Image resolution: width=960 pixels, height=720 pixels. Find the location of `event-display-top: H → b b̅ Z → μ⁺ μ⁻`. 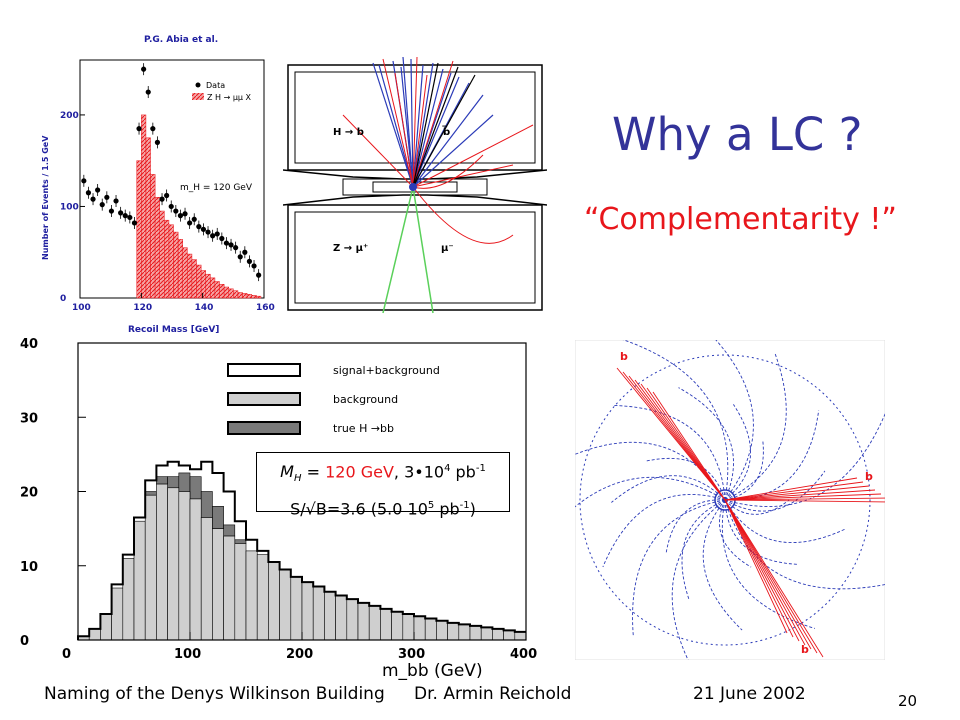

event-display-top: H → b b̅ Z → μ⁺ μ⁻ is located at coordinates (415, 186).